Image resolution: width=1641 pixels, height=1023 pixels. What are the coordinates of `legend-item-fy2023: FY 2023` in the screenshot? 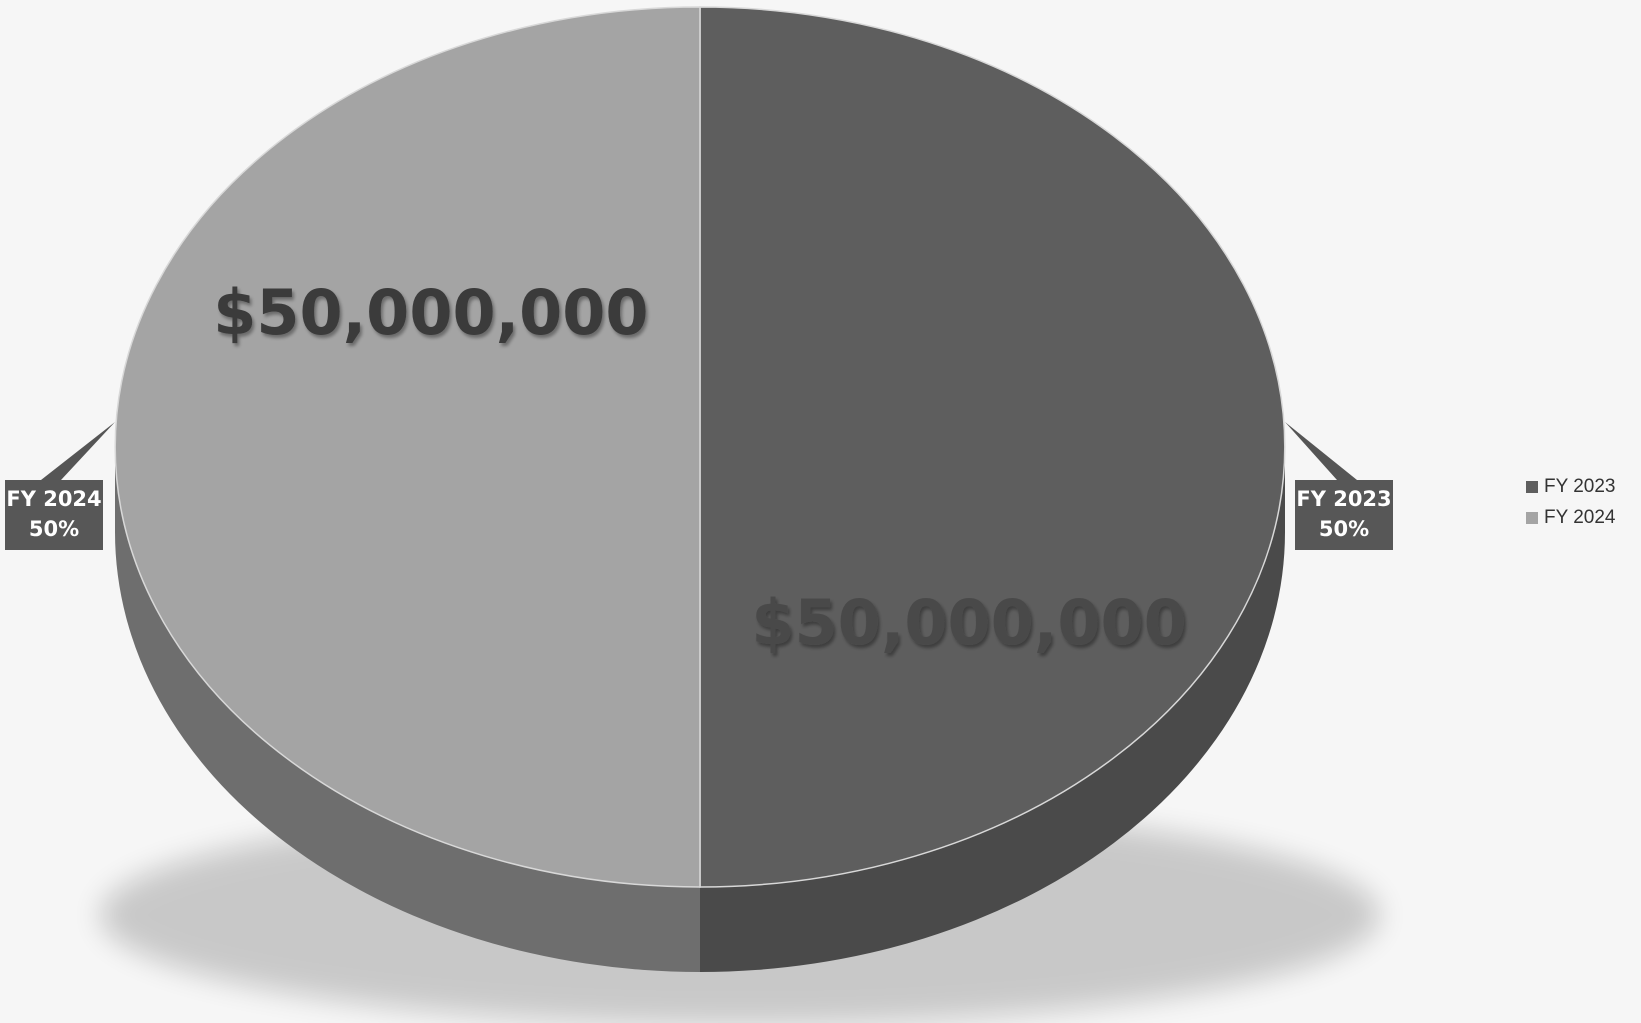 It's located at (1570, 487).